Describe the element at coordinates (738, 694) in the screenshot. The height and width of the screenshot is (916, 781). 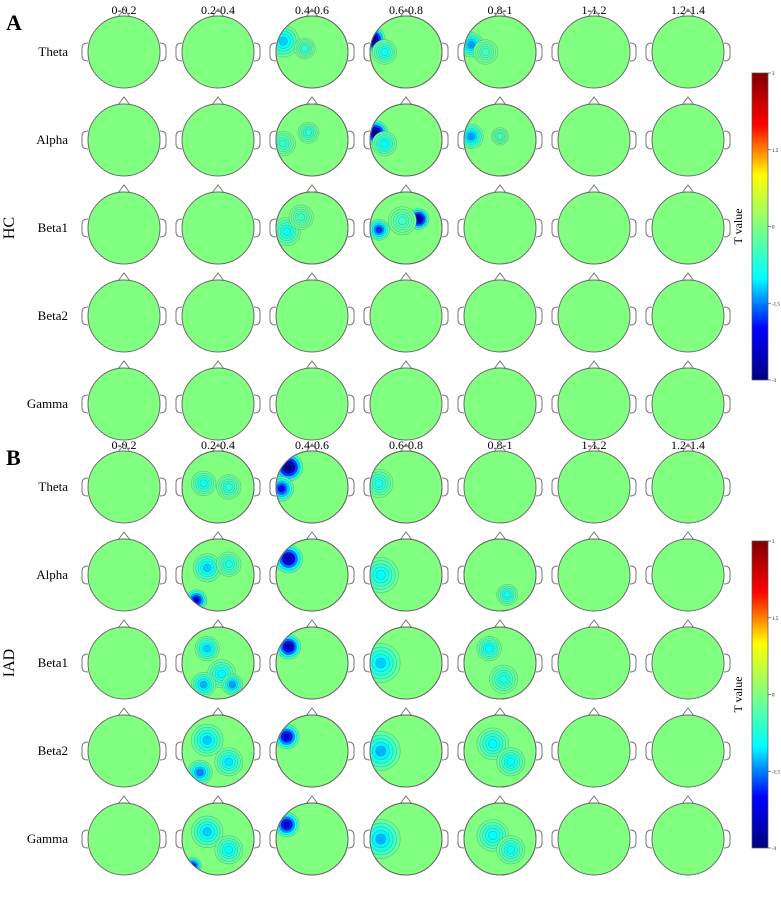
I see `colorbar-label: T value` at that location.